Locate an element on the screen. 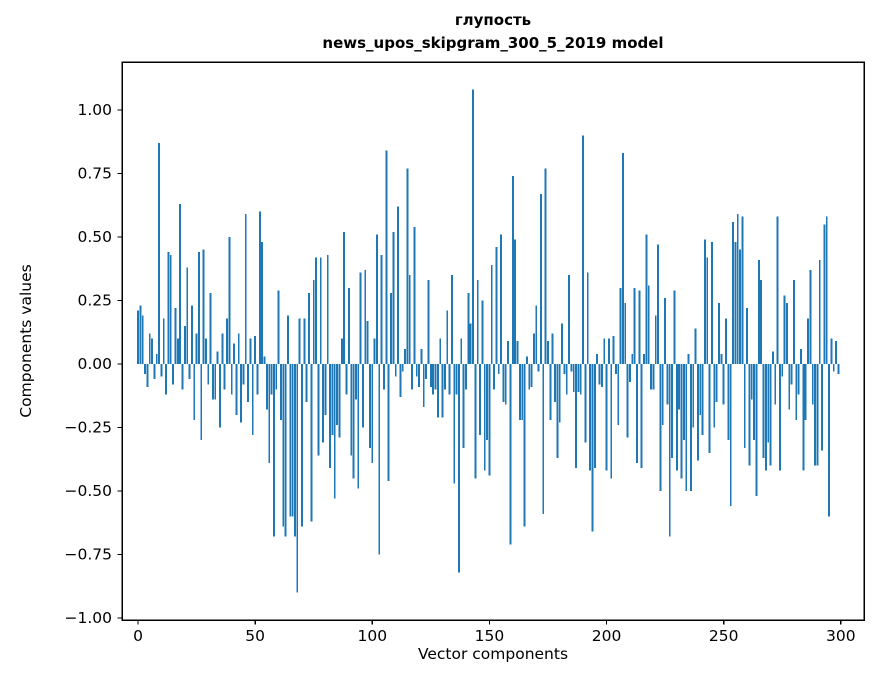 The image size is (880, 696). x-axis-label: Vector components is located at coordinates (493, 654).